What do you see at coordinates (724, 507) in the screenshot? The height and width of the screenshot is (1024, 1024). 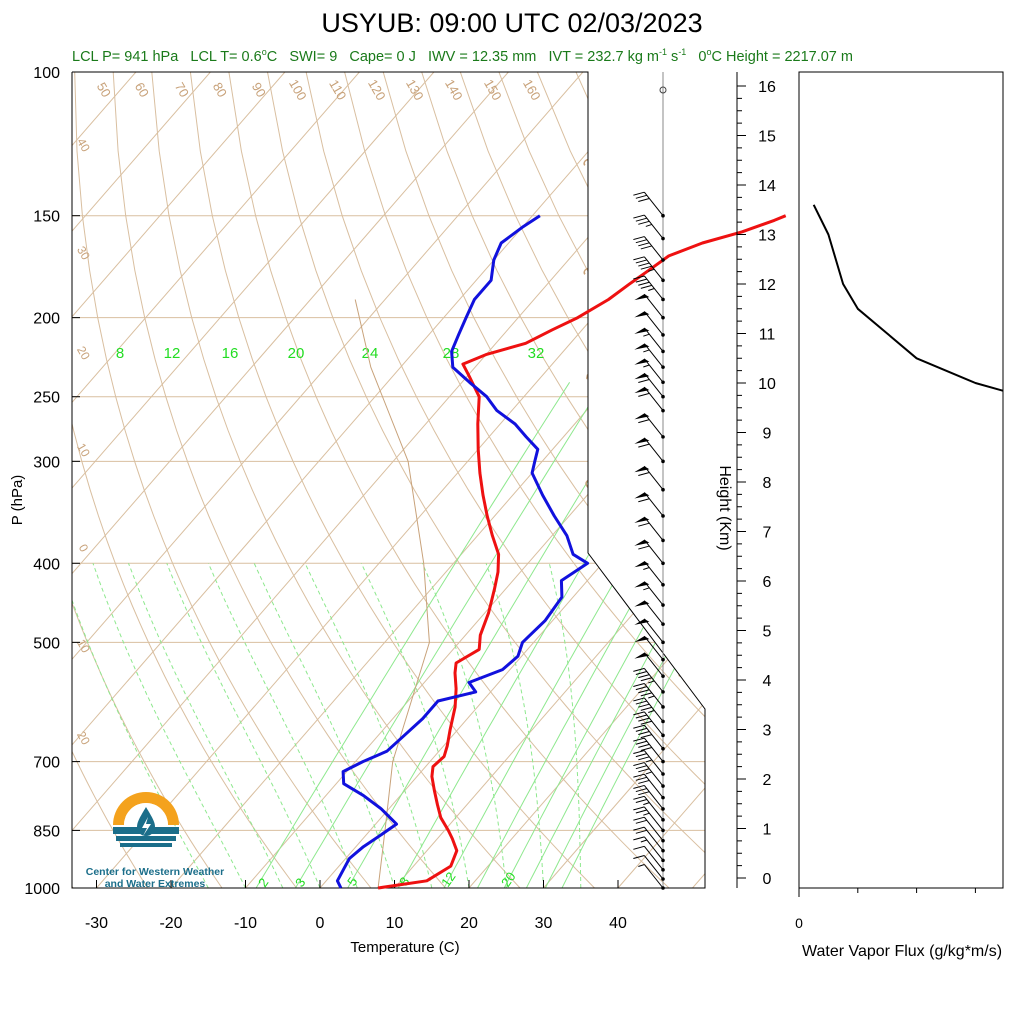 I see `height-axis-label: Height (Km)` at bounding box center [724, 507].